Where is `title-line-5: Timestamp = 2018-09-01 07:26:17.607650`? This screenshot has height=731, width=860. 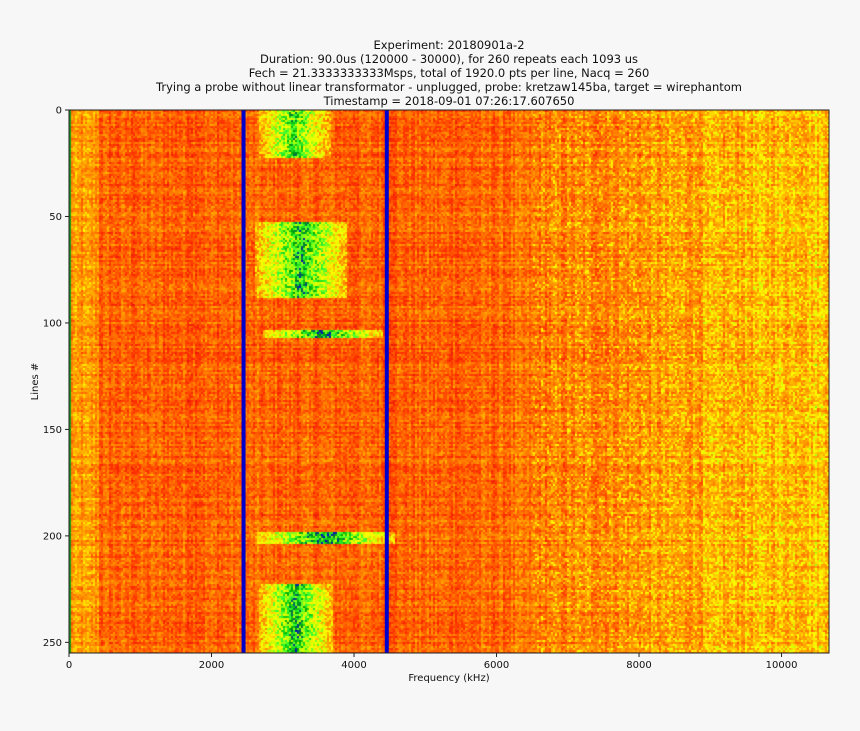 title-line-5: Timestamp = 2018-09-01 07:26:17.607650 is located at coordinates (449, 101).